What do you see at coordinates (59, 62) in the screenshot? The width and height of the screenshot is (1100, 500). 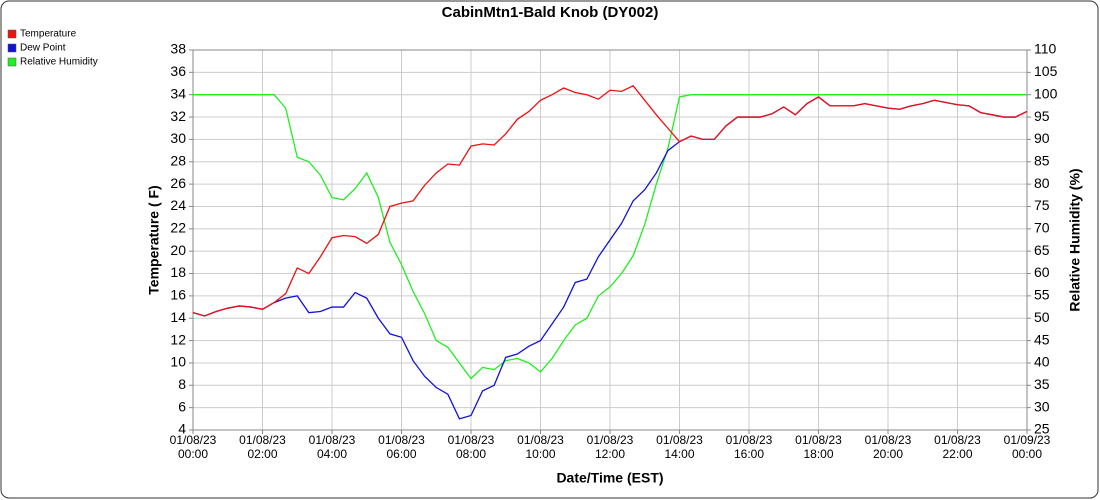 I see `legend-label: Relative Humidity` at bounding box center [59, 62].